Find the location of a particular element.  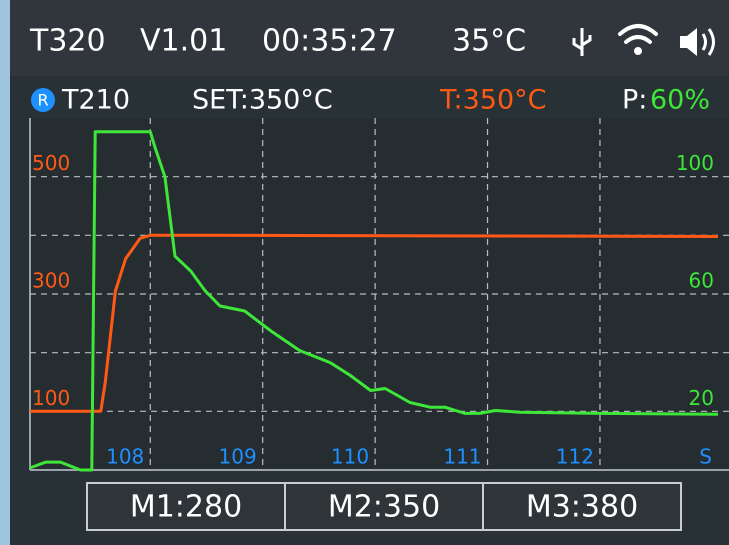

badge-letter: R is located at coordinates (42, 100).